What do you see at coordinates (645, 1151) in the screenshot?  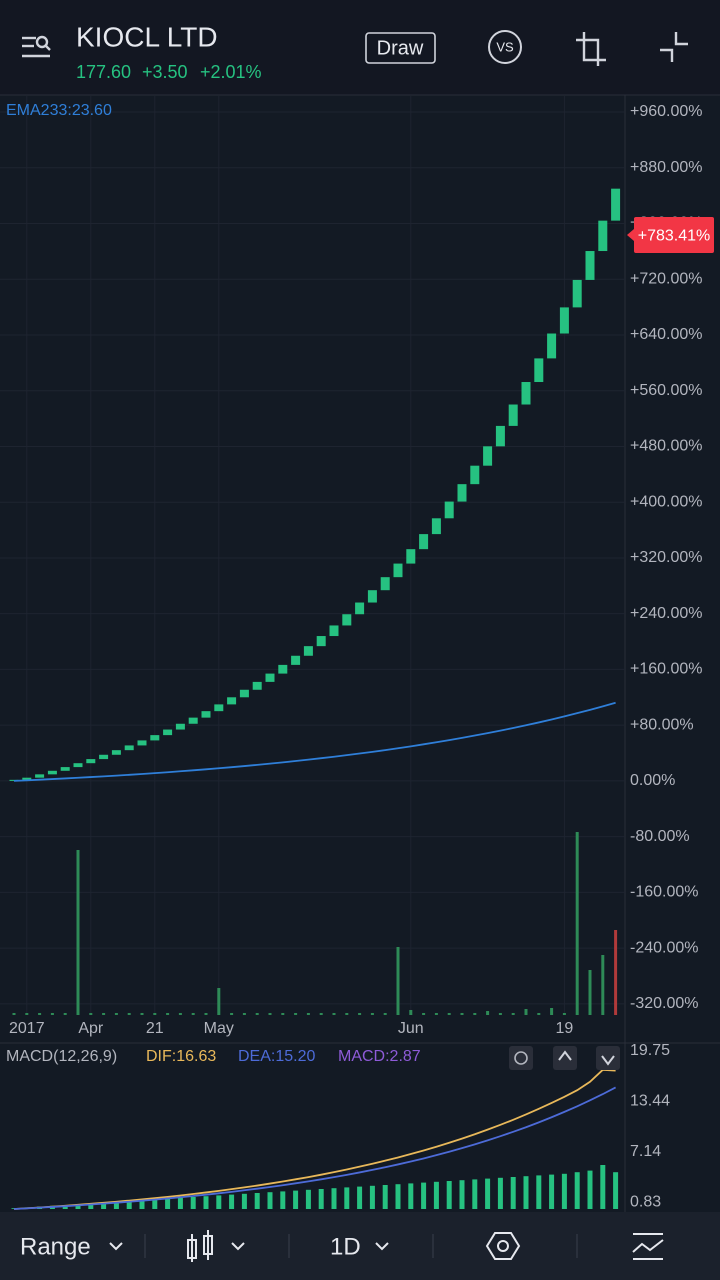 I see `y-tick-label: 7.14` at bounding box center [645, 1151].